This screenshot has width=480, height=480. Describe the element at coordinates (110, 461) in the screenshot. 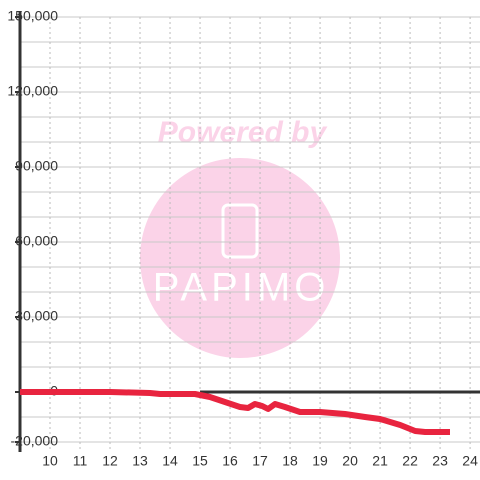

I see `x-tick-label: 12` at that location.